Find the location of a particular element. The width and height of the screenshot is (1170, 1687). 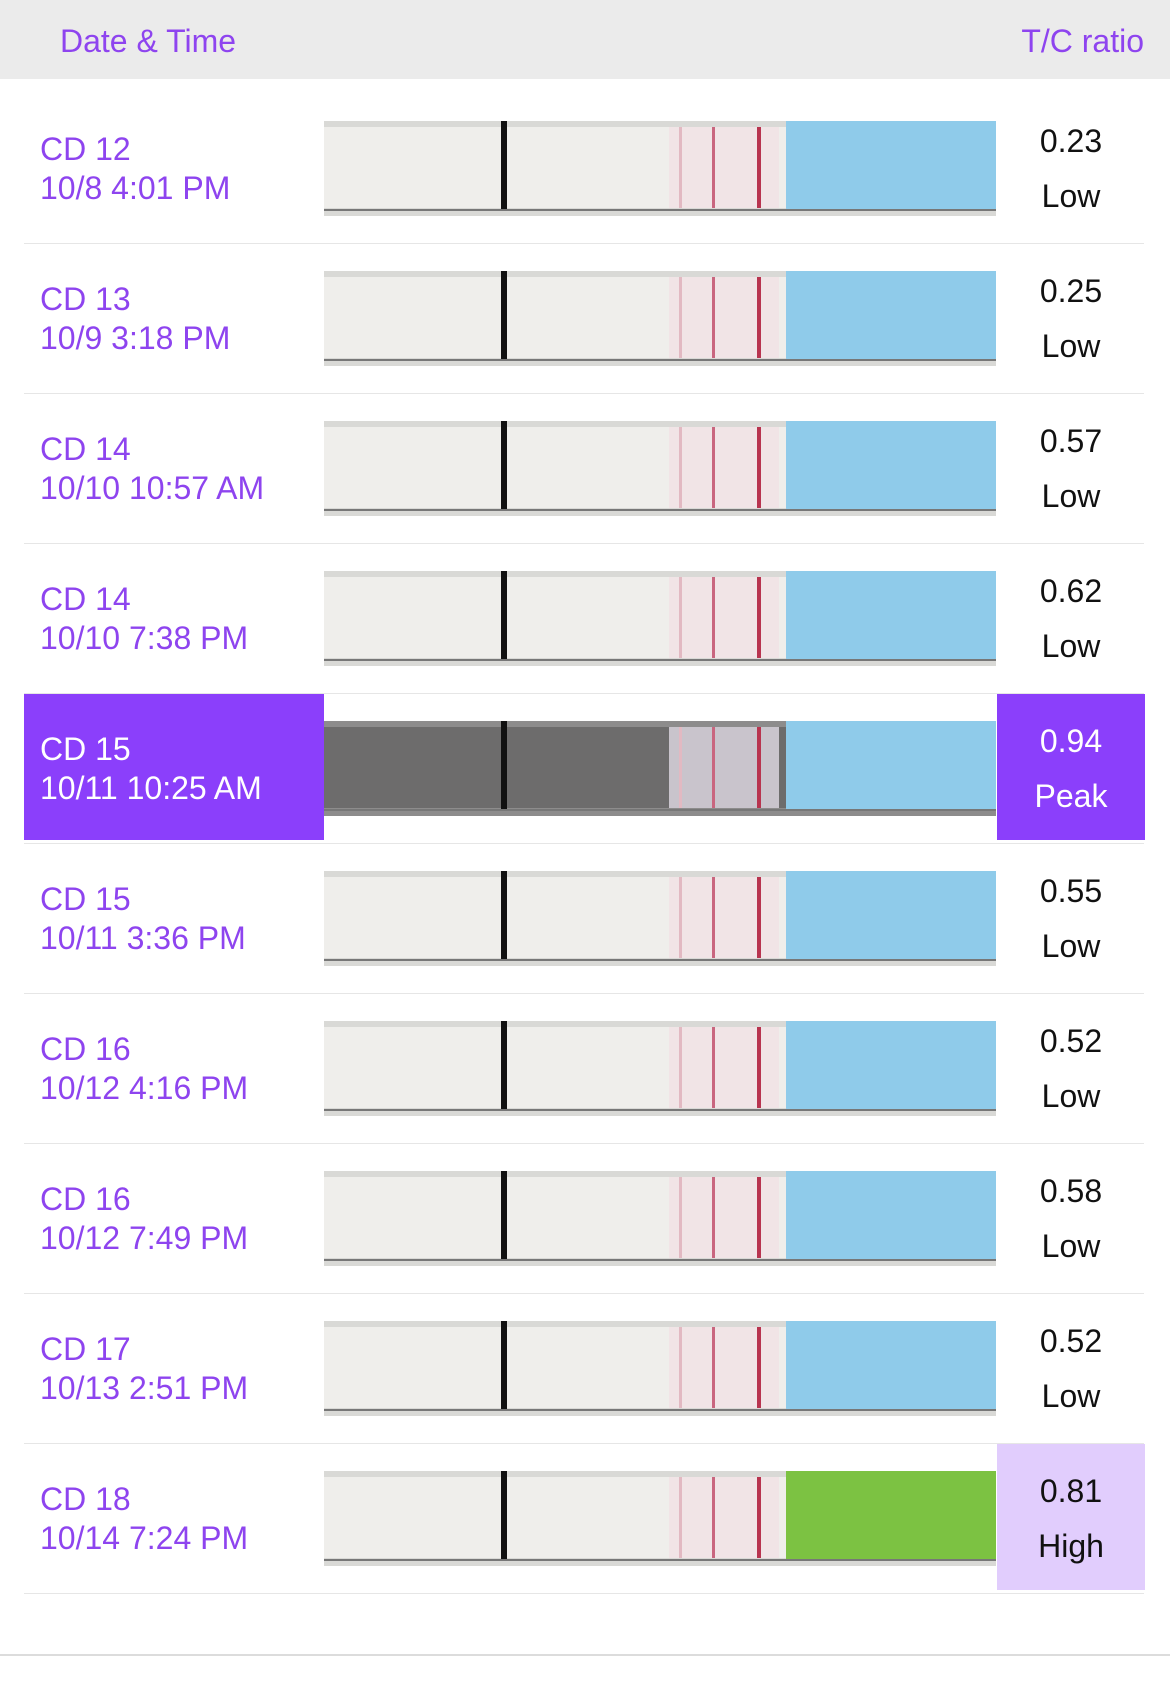

test-row: CD 13 10/9 3:18 PM 0.25 Low is located at coordinates (585, 319).